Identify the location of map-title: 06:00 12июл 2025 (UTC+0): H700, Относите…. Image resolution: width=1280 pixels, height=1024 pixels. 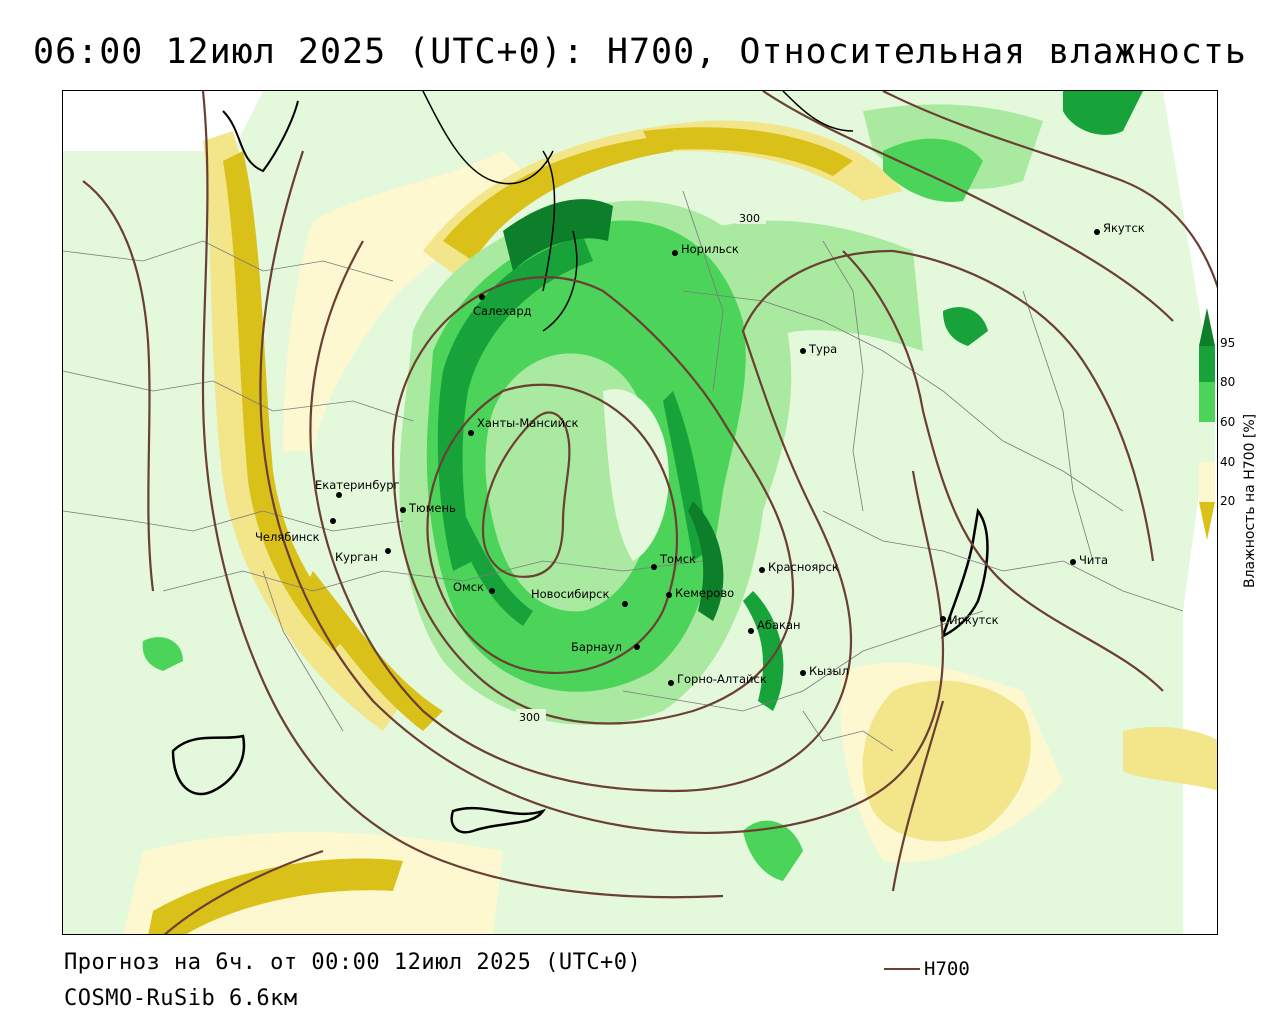
(640, 52).